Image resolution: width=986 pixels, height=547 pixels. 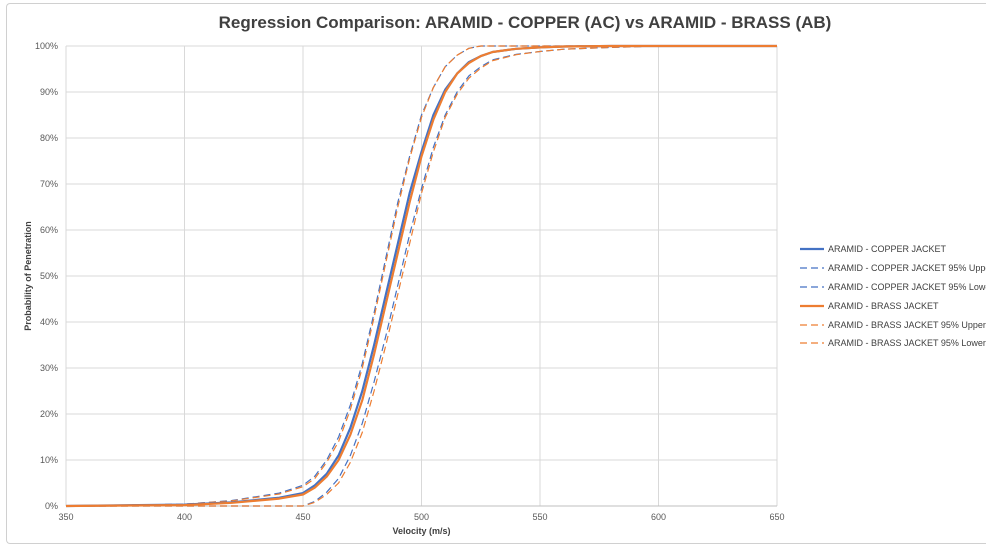 I want to click on y-tick-label: 70%, so click(x=49, y=184).